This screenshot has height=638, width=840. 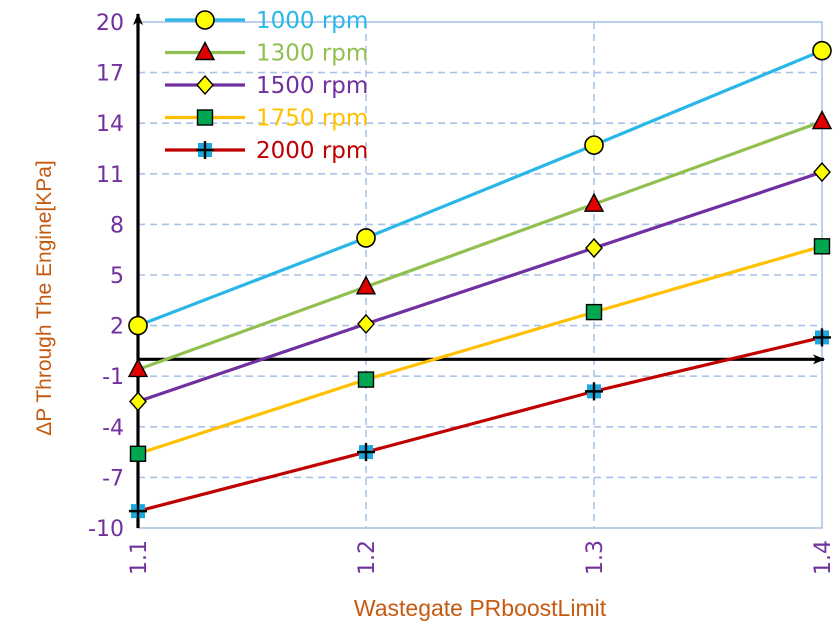 I want to click on y-tick-label: -4, so click(x=113, y=428).